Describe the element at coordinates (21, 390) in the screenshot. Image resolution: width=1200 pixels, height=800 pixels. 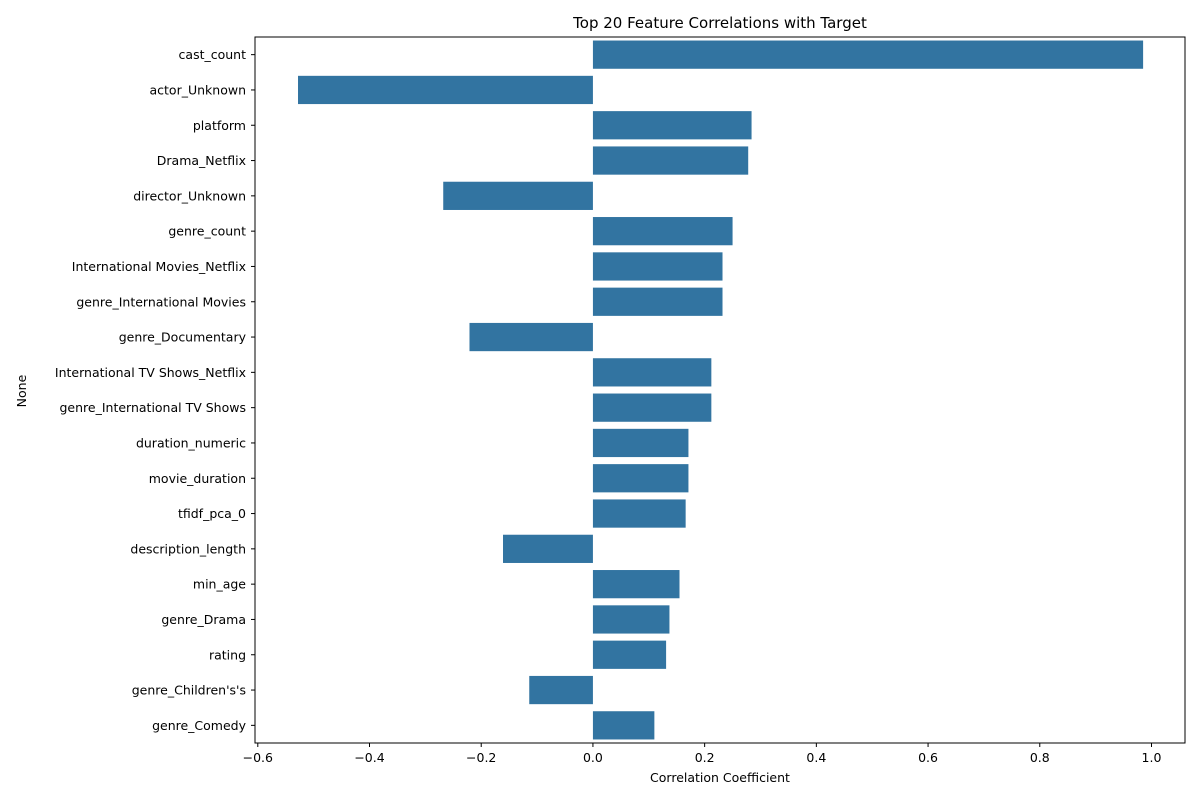
I see `y-axis-title: None` at that location.